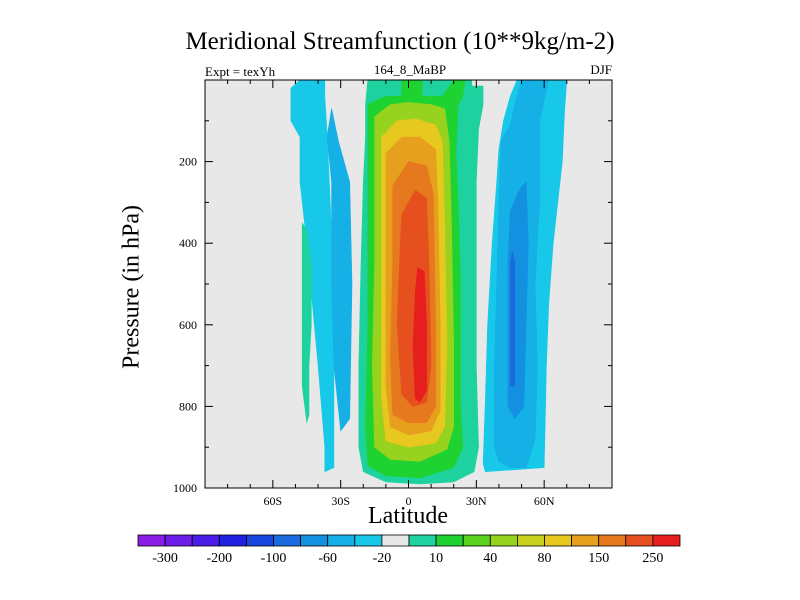 This screenshot has height=600, width=800. Describe the element at coordinates (188, 243) in the screenshot. I see `y-tick-label: 400` at that location.